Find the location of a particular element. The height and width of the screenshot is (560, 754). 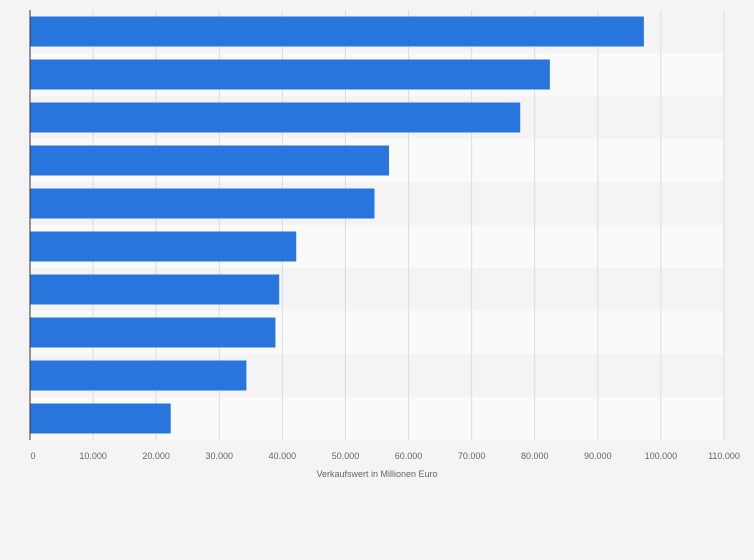

x-tick-label: 80.000 is located at coordinates (535, 456).